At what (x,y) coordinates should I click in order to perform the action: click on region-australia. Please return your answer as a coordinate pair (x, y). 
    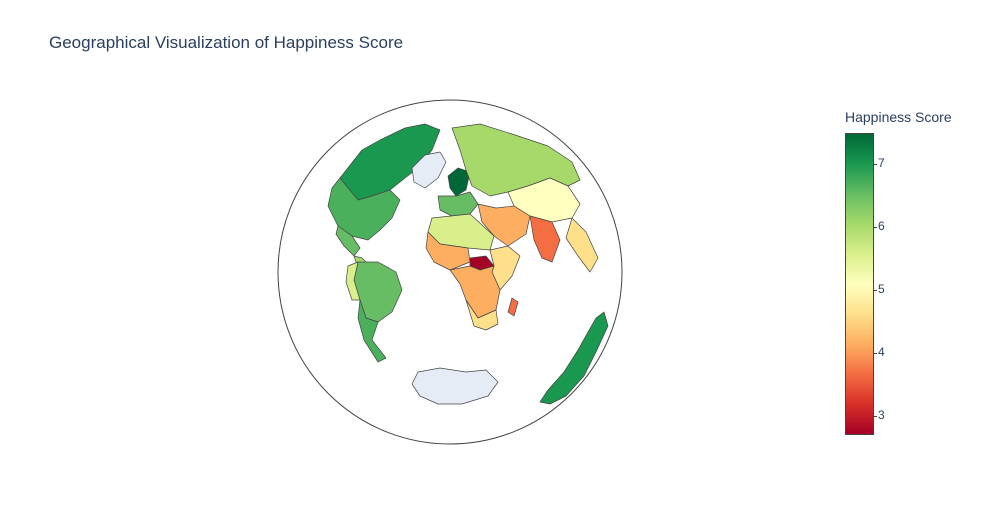
    Looking at the image, I should click on (574, 358).